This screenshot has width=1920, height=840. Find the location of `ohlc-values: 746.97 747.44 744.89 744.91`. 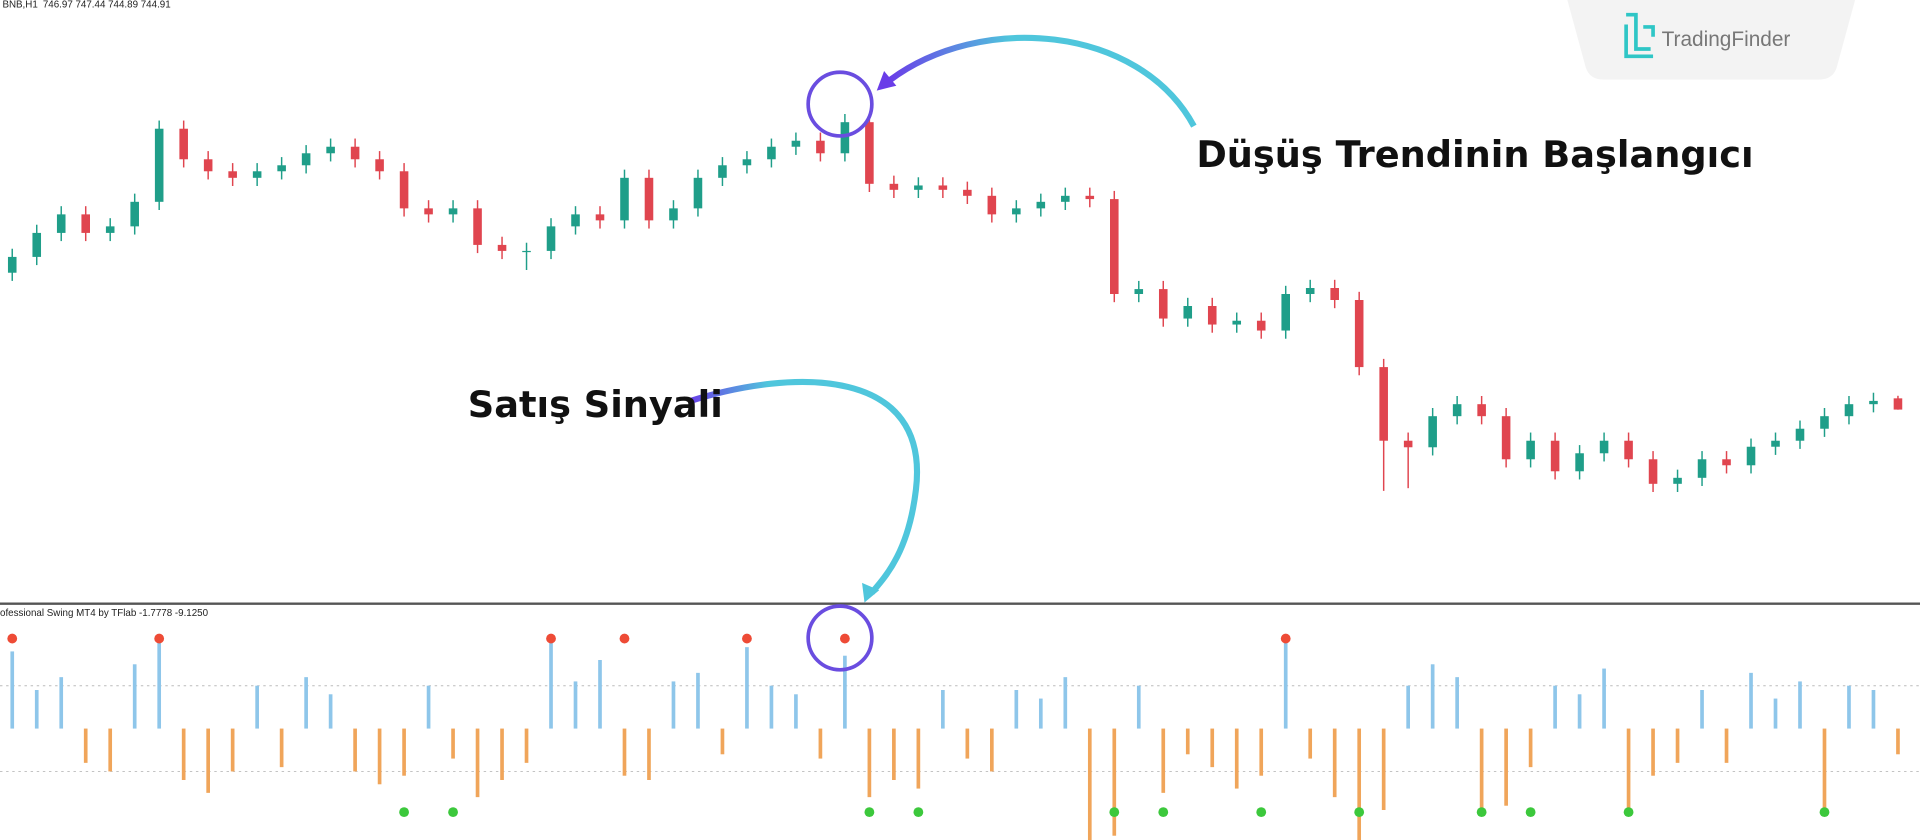

ohlc-values: 746.97 747.44 744.89 744.91 is located at coordinates (107, 5).